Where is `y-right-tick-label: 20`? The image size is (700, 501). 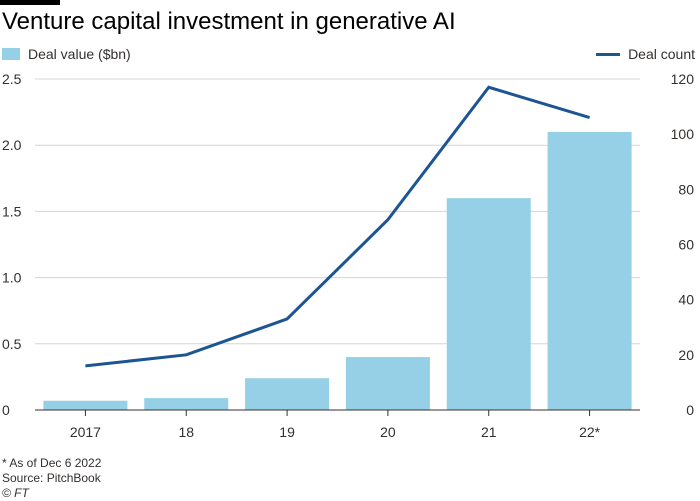
y-right-tick-label: 20 is located at coordinates (686, 355).